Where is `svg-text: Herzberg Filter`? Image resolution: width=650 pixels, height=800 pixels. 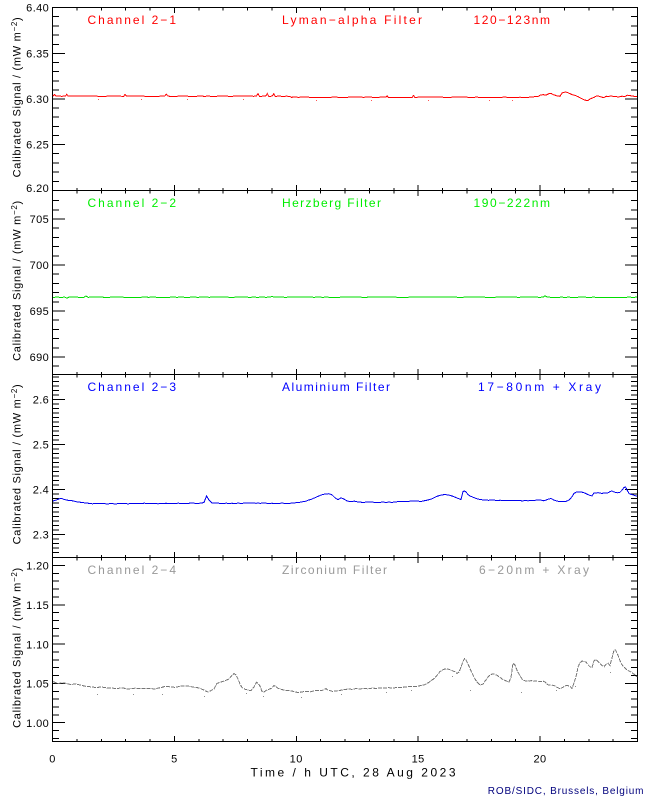 svg-text: Herzberg Filter is located at coordinates (331, 203).